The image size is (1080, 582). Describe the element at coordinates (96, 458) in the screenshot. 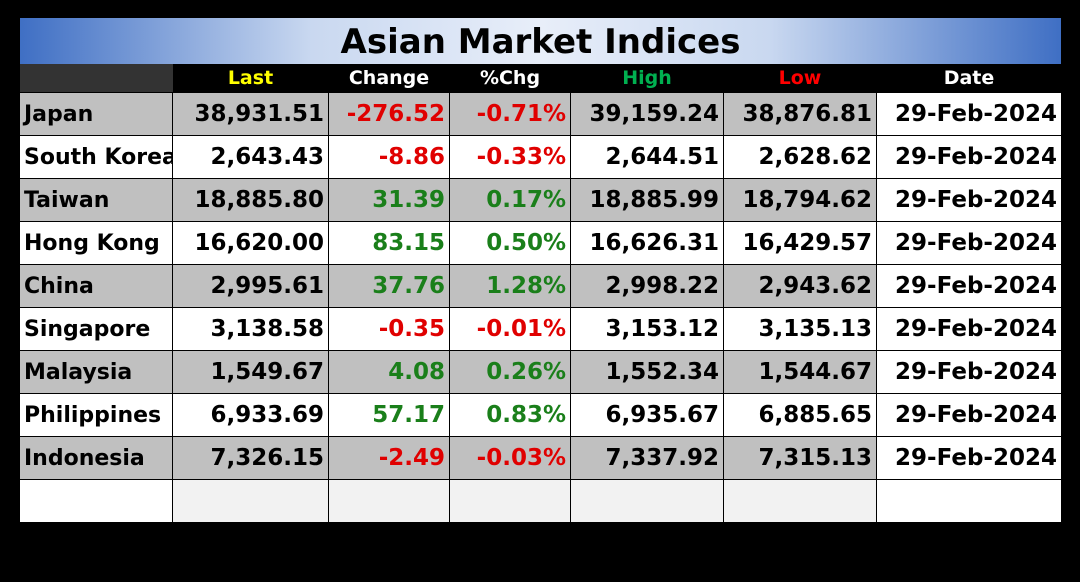

I see `index-name: Indonesia` at that location.